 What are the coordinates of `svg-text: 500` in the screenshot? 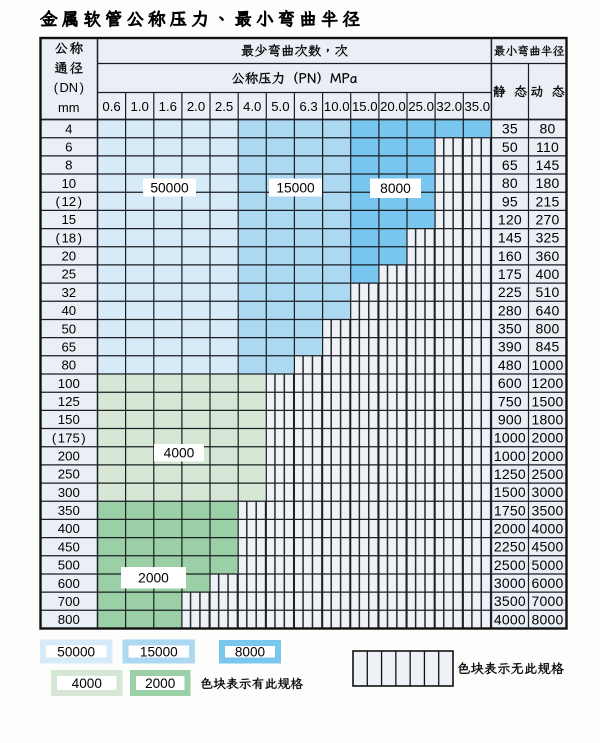 It's located at (69, 565).